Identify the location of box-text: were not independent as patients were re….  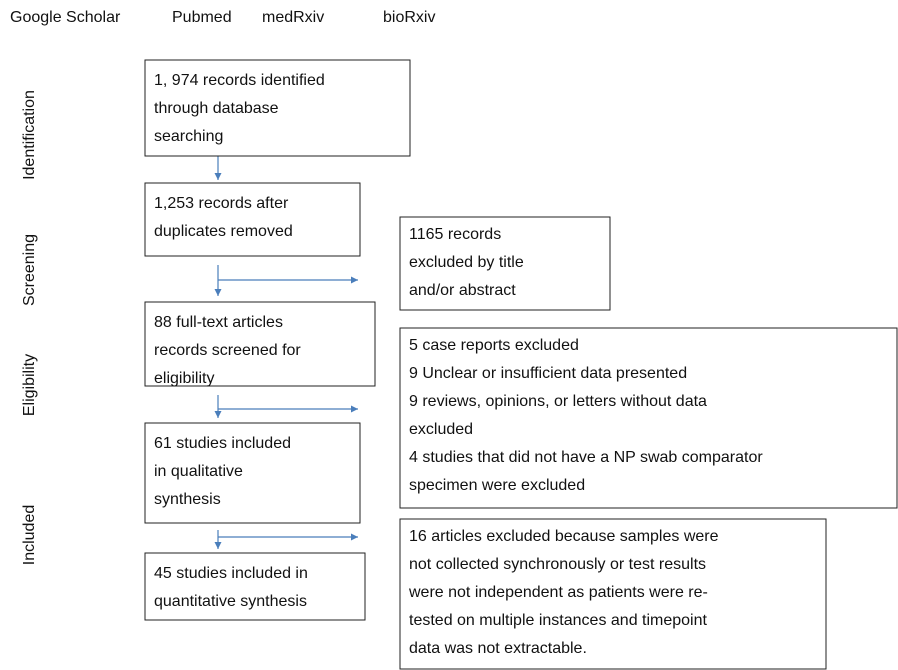
(558, 592).